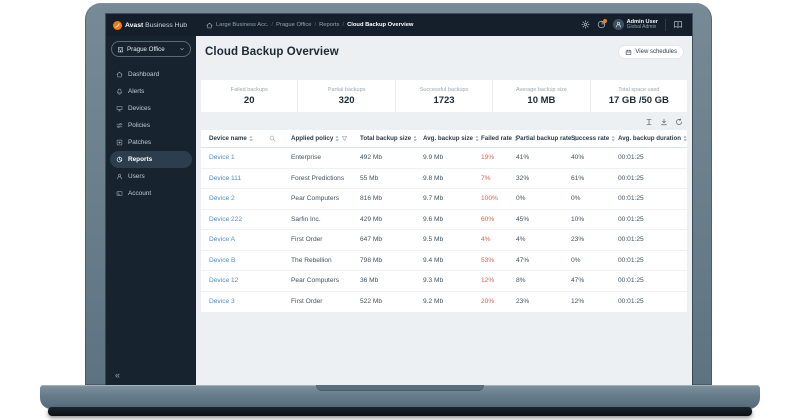 The height and width of the screenshot is (420, 800). I want to click on column-header-applied-policy: Applied policy, so click(317, 138).